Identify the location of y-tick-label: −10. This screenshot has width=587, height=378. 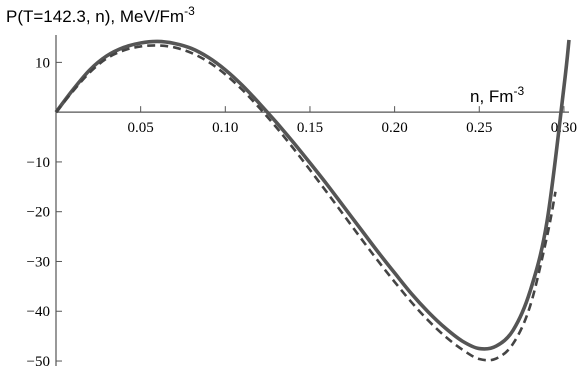
(38, 163).